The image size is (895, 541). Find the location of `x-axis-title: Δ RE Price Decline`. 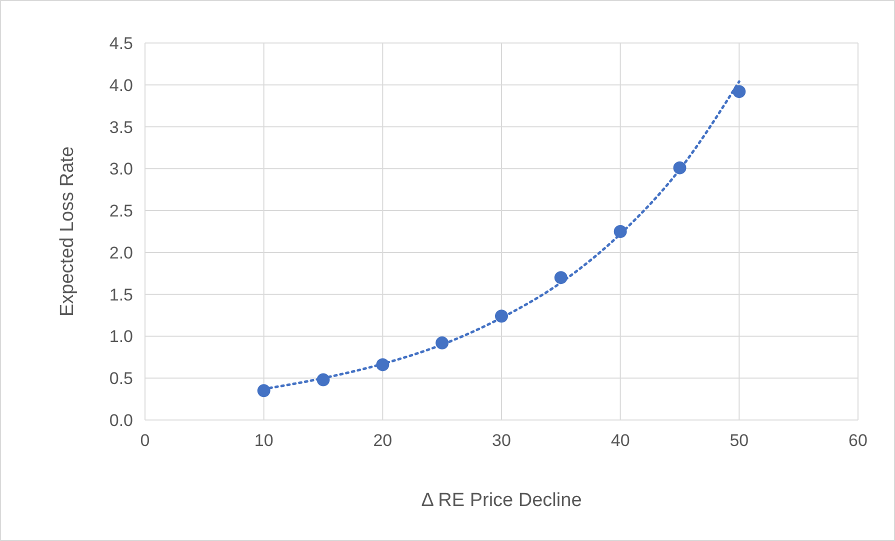

x-axis-title: Δ RE Price Decline is located at coordinates (501, 500).